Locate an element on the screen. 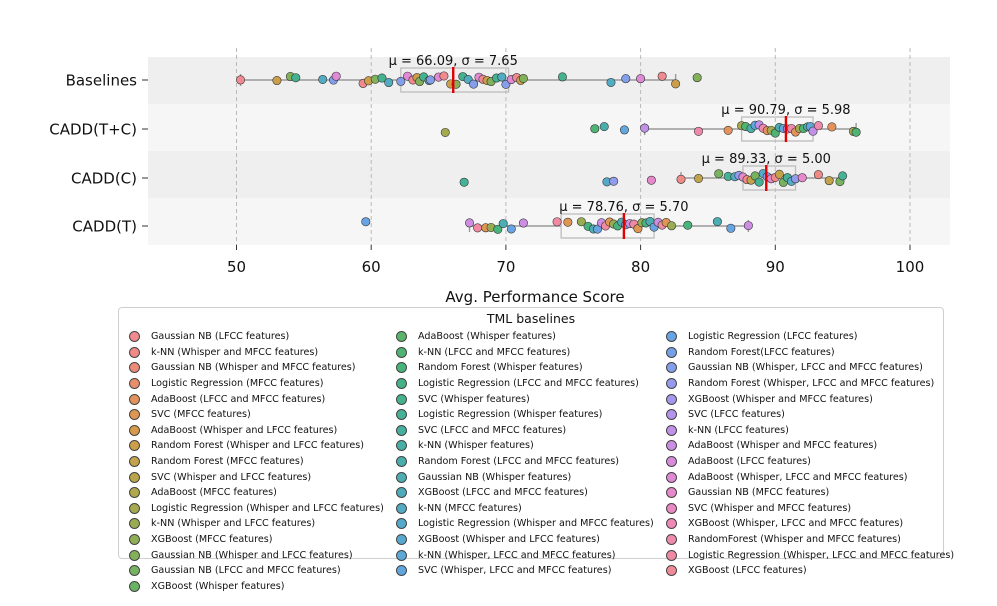 This screenshot has width=997, height=606. mean-markers is located at coordinates (620, 153).